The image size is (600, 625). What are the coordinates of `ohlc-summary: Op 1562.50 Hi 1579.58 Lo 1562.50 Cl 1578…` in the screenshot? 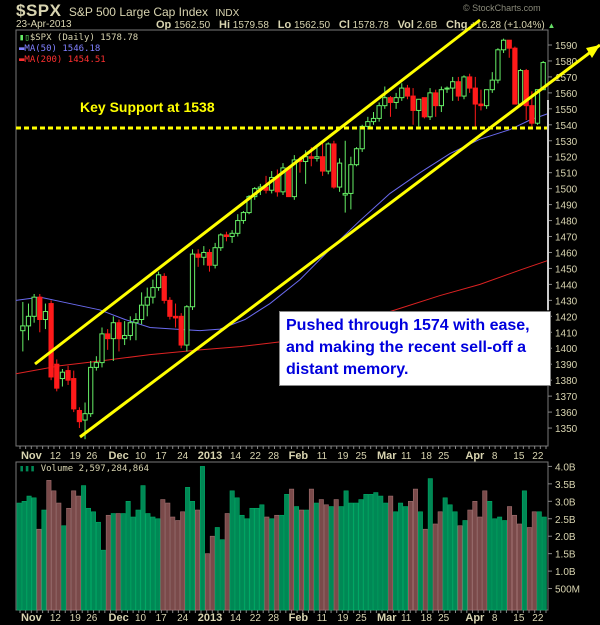 It's located at (352, 25).